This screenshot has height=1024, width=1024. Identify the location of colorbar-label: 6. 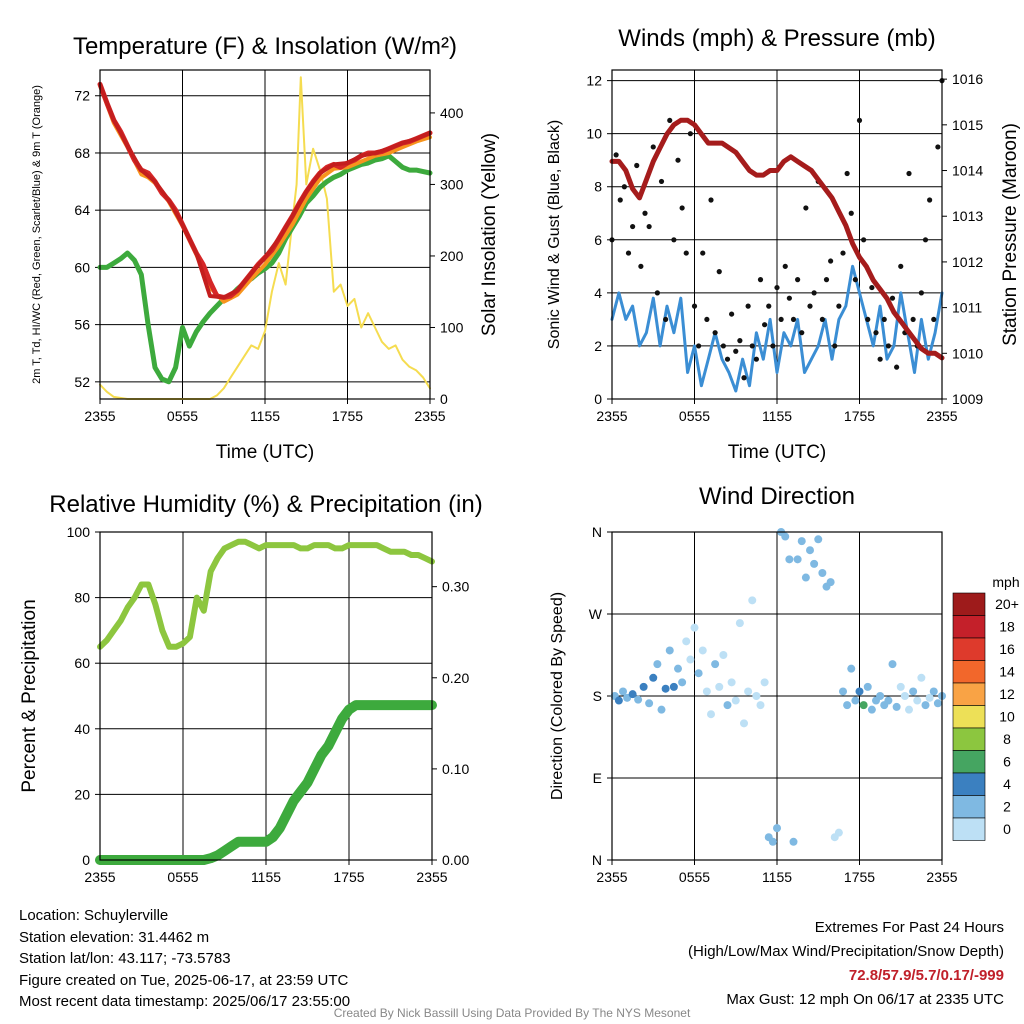
(1007, 762).